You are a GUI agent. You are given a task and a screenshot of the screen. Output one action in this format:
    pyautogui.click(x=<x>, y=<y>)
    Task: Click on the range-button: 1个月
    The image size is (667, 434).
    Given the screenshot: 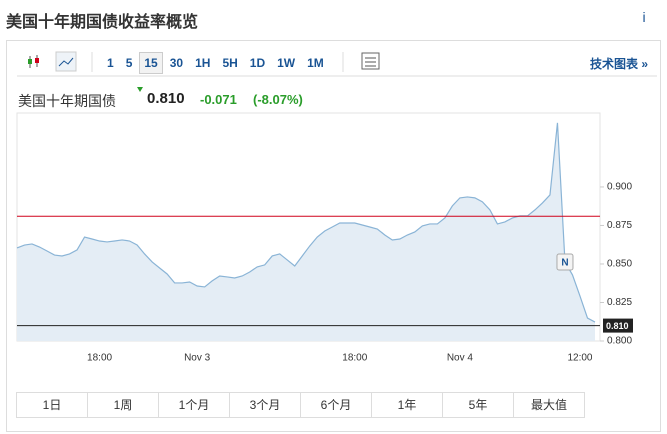 What is the action you would take?
    pyautogui.click(x=194, y=405)
    